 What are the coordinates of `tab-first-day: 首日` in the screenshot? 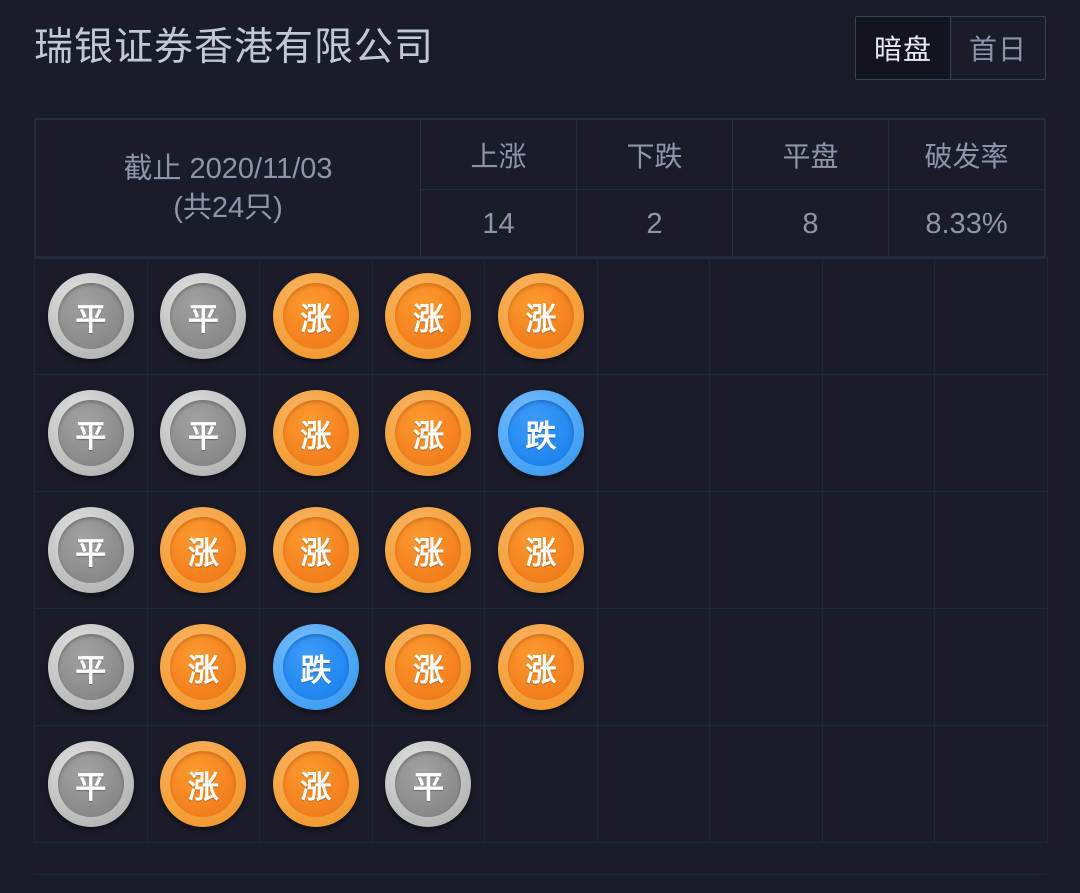 It's located at (997, 47).